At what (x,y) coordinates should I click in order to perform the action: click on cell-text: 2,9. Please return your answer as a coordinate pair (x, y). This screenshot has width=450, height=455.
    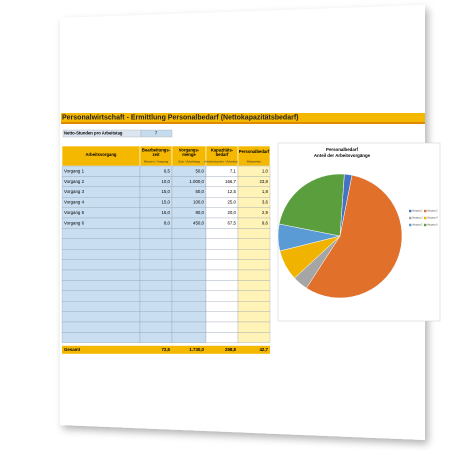
    Looking at the image, I should click on (265, 212).